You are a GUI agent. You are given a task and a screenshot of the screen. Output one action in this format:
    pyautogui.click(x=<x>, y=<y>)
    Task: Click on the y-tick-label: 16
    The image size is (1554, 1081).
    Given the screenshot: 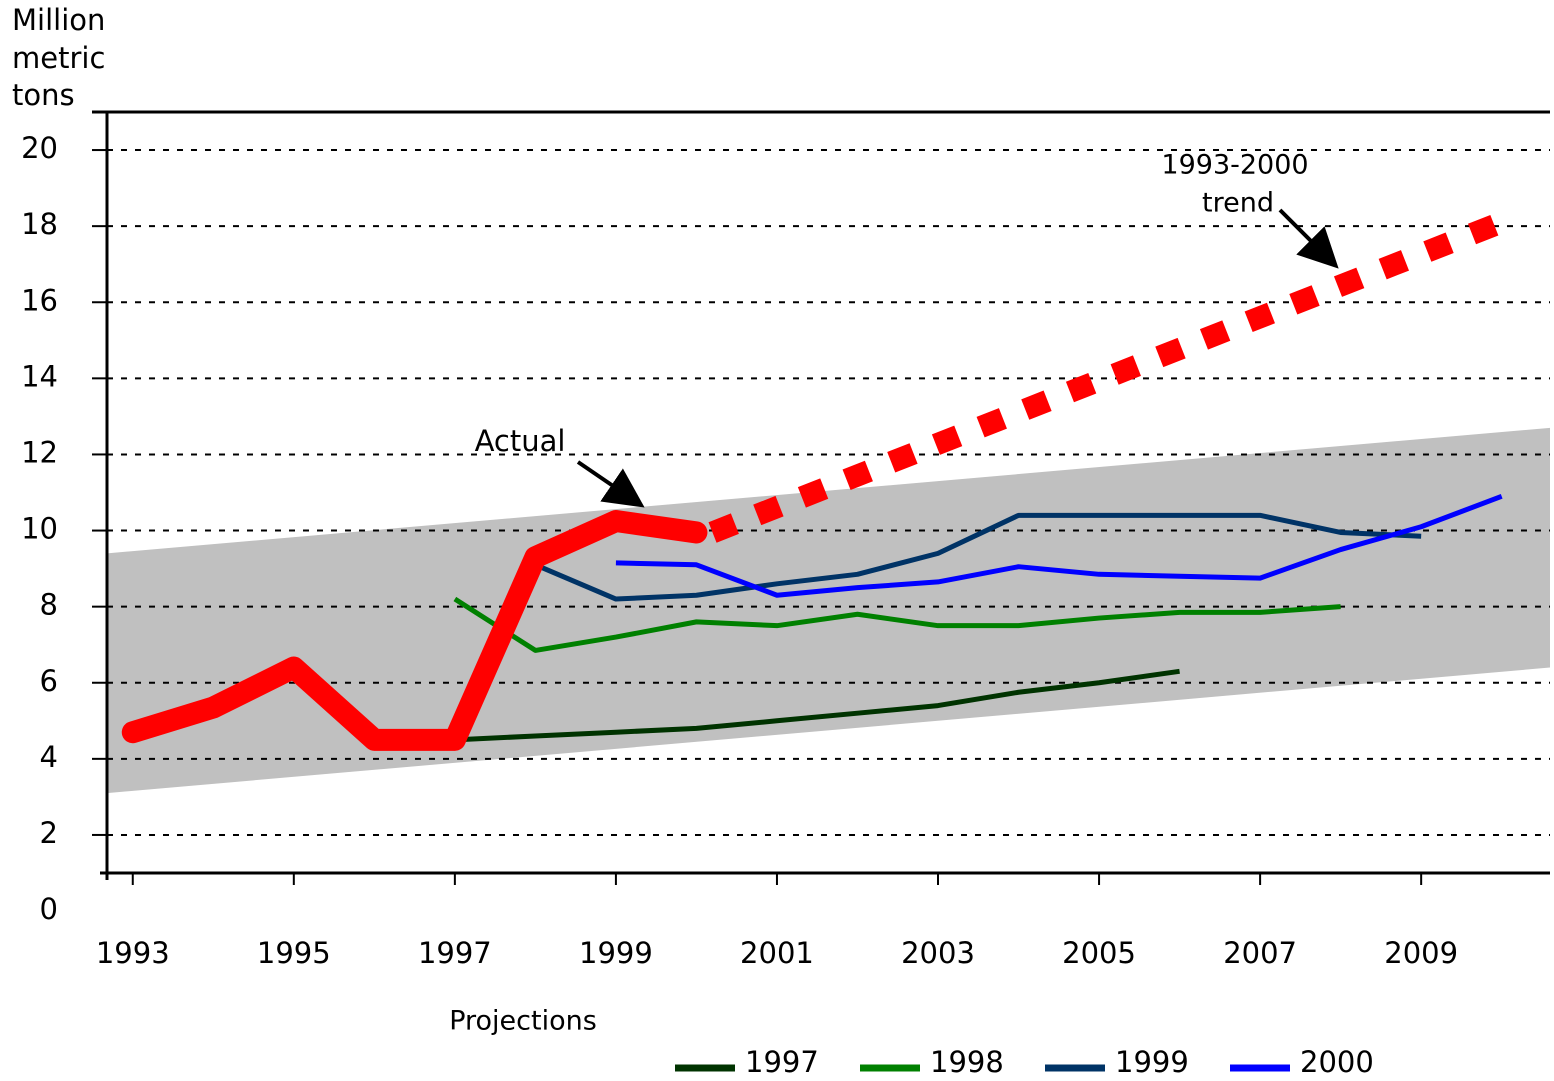 What is the action you would take?
    pyautogui.click(x=39, y=300)
    